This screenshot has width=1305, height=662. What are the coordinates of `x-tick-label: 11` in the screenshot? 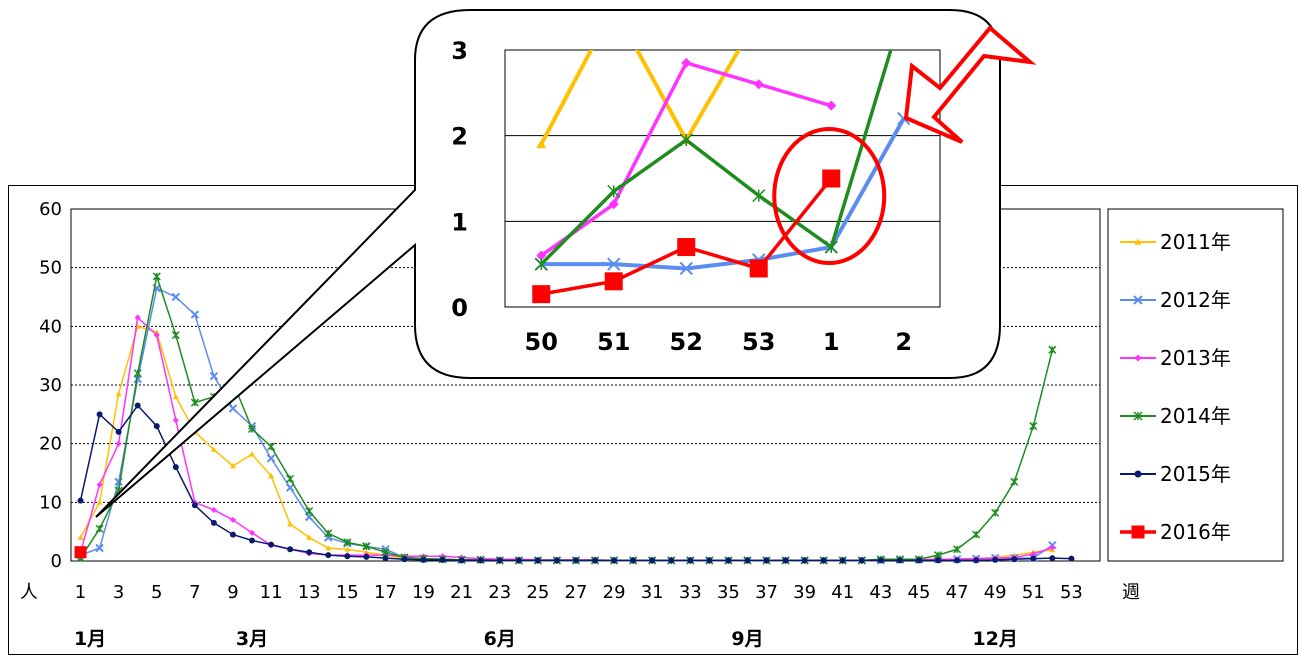 It's located at (271, 592).